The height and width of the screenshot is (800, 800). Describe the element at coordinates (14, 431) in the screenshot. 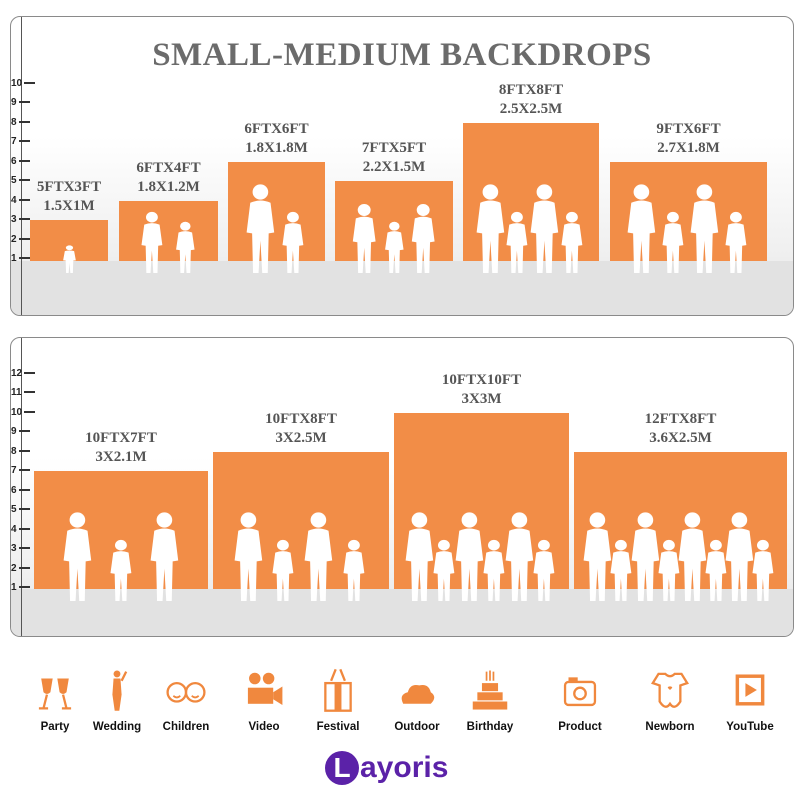

I see `tick-label: 9` at that location.